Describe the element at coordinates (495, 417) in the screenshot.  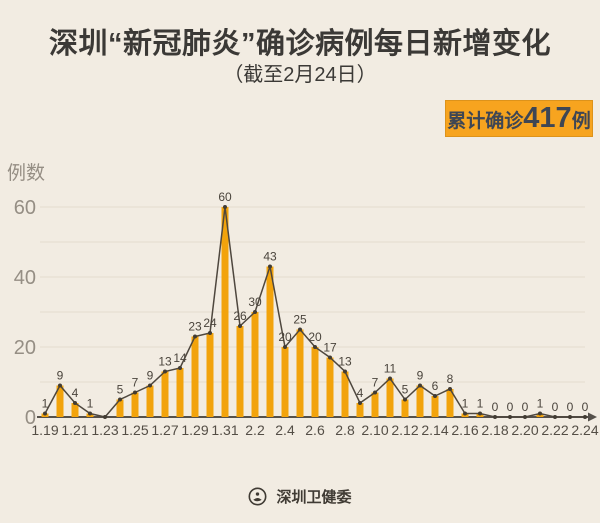
I see `data-point-2.18` at that location.